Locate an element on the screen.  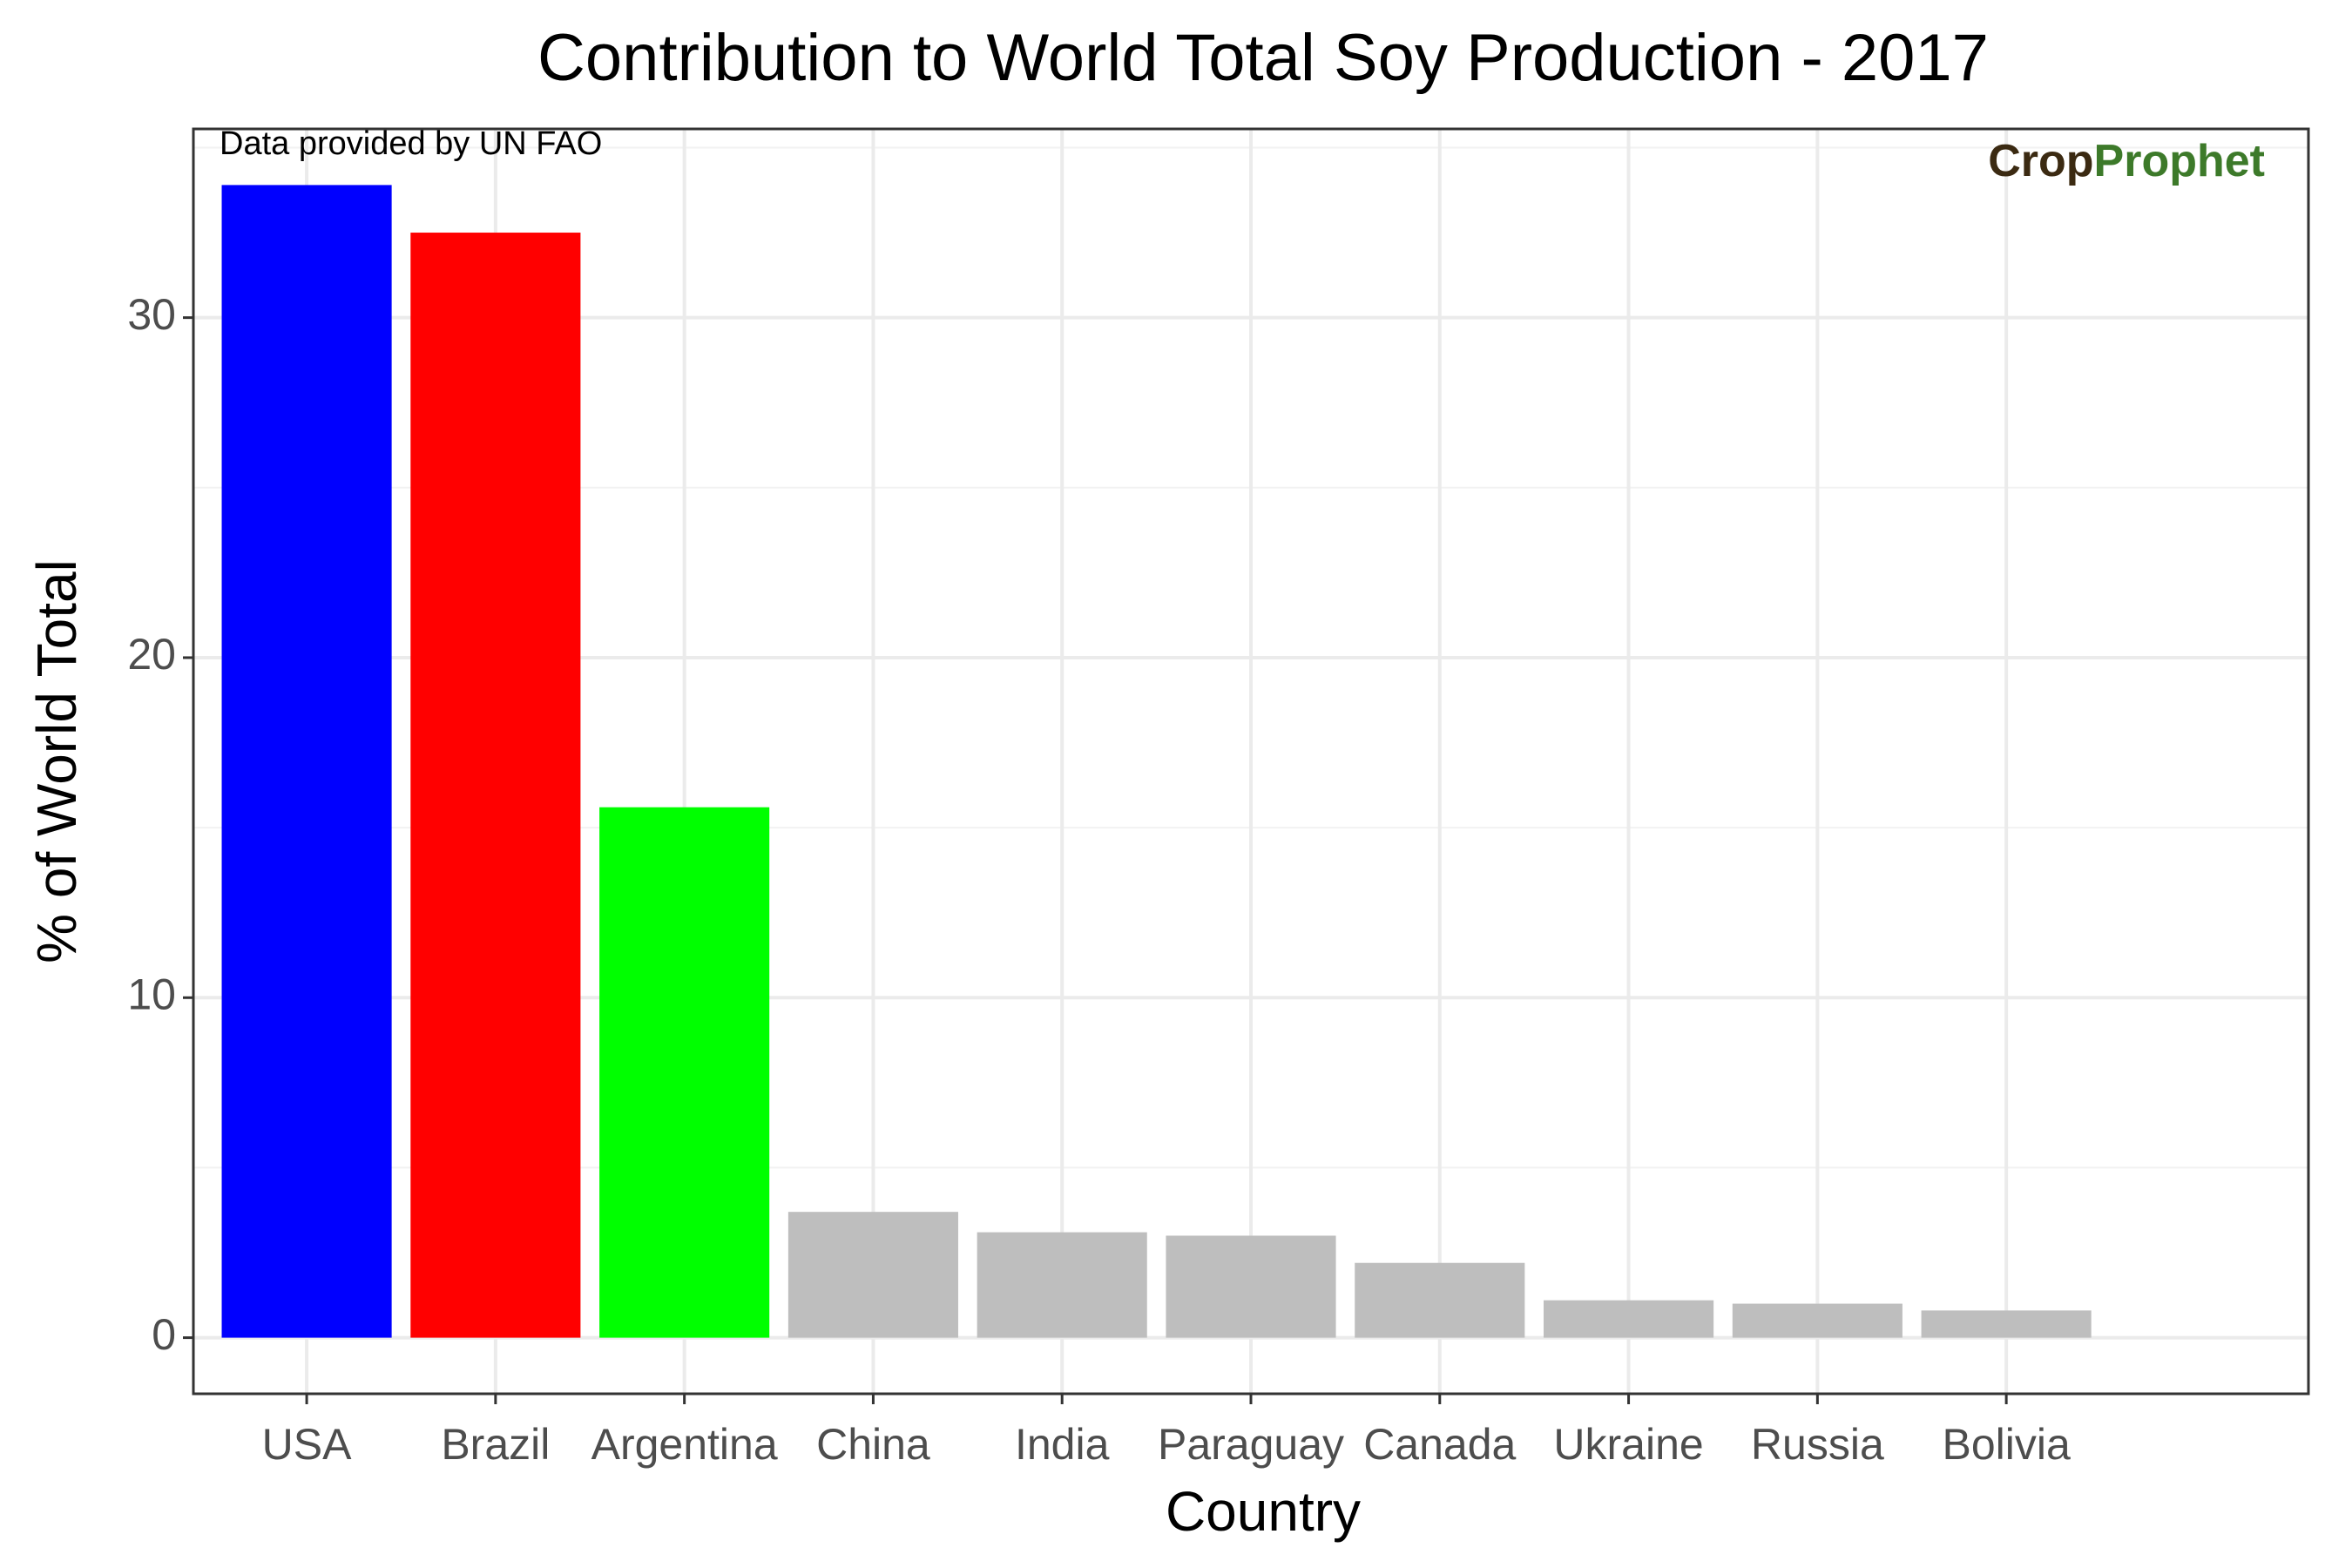
logo-part: Prophet is located at coordinates (2179, 161).